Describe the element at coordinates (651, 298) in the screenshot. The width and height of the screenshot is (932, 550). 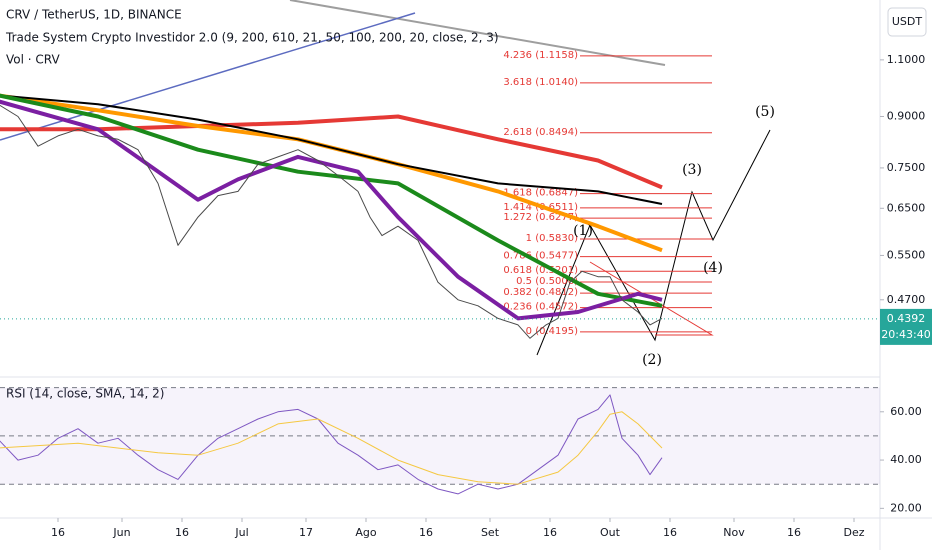
I see `triangle-drawing` at that location.